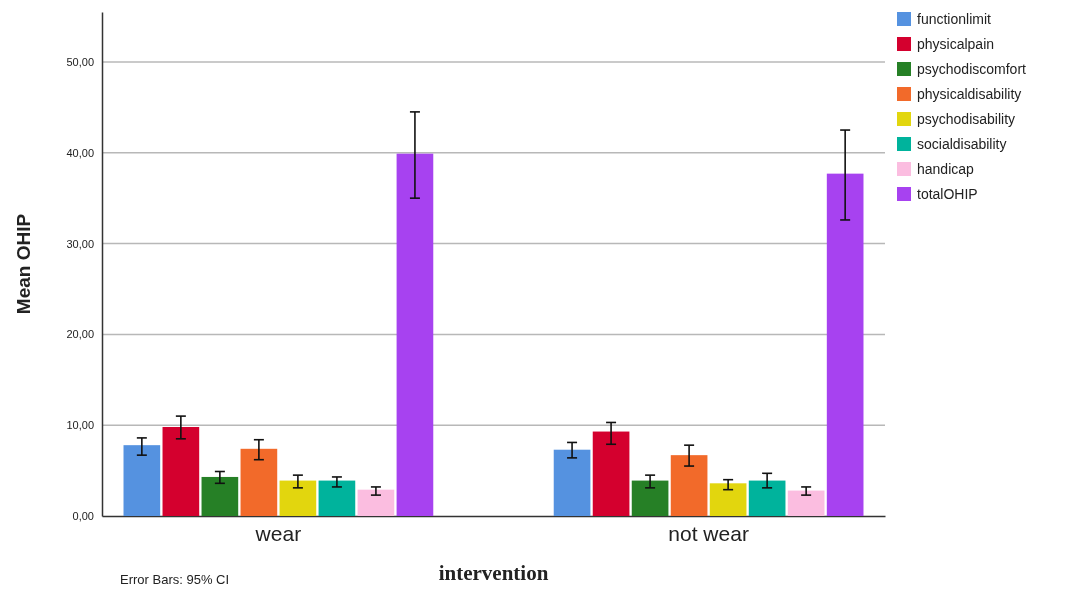  What do you see at coordinates (946, 169) in the screenshot?
I see `legend-label: handicap` at bounding box center [946, 169].